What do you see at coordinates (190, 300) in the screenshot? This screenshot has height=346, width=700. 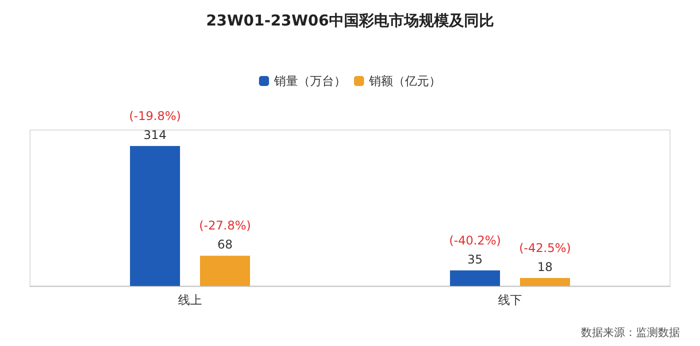 I see `x-tick-label: 线上` at bounding box center [190, 300].